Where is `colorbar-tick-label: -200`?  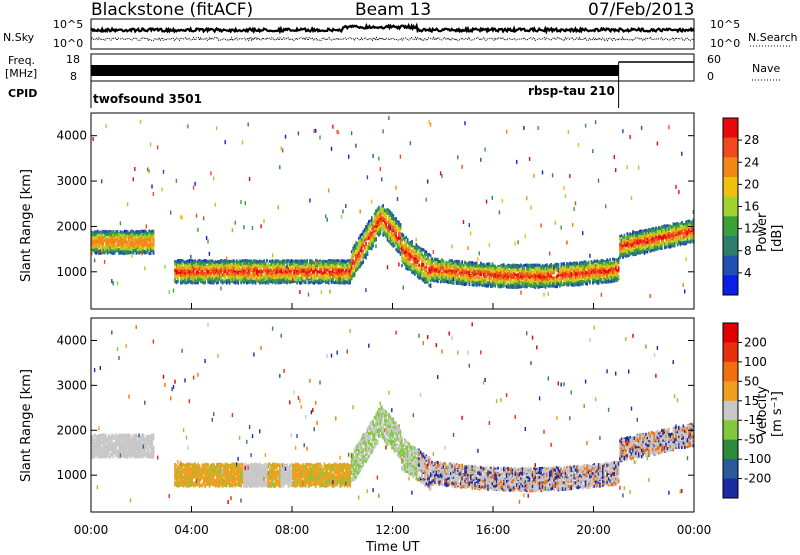
colorbar-tick-label: -200 is located at coordinates (757, 479).